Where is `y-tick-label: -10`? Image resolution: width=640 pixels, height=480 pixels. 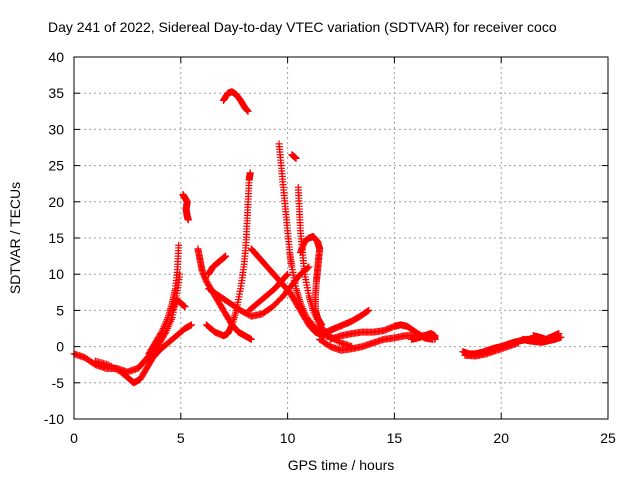 y-tick-label: -10 is located at coordinates (54, 419).